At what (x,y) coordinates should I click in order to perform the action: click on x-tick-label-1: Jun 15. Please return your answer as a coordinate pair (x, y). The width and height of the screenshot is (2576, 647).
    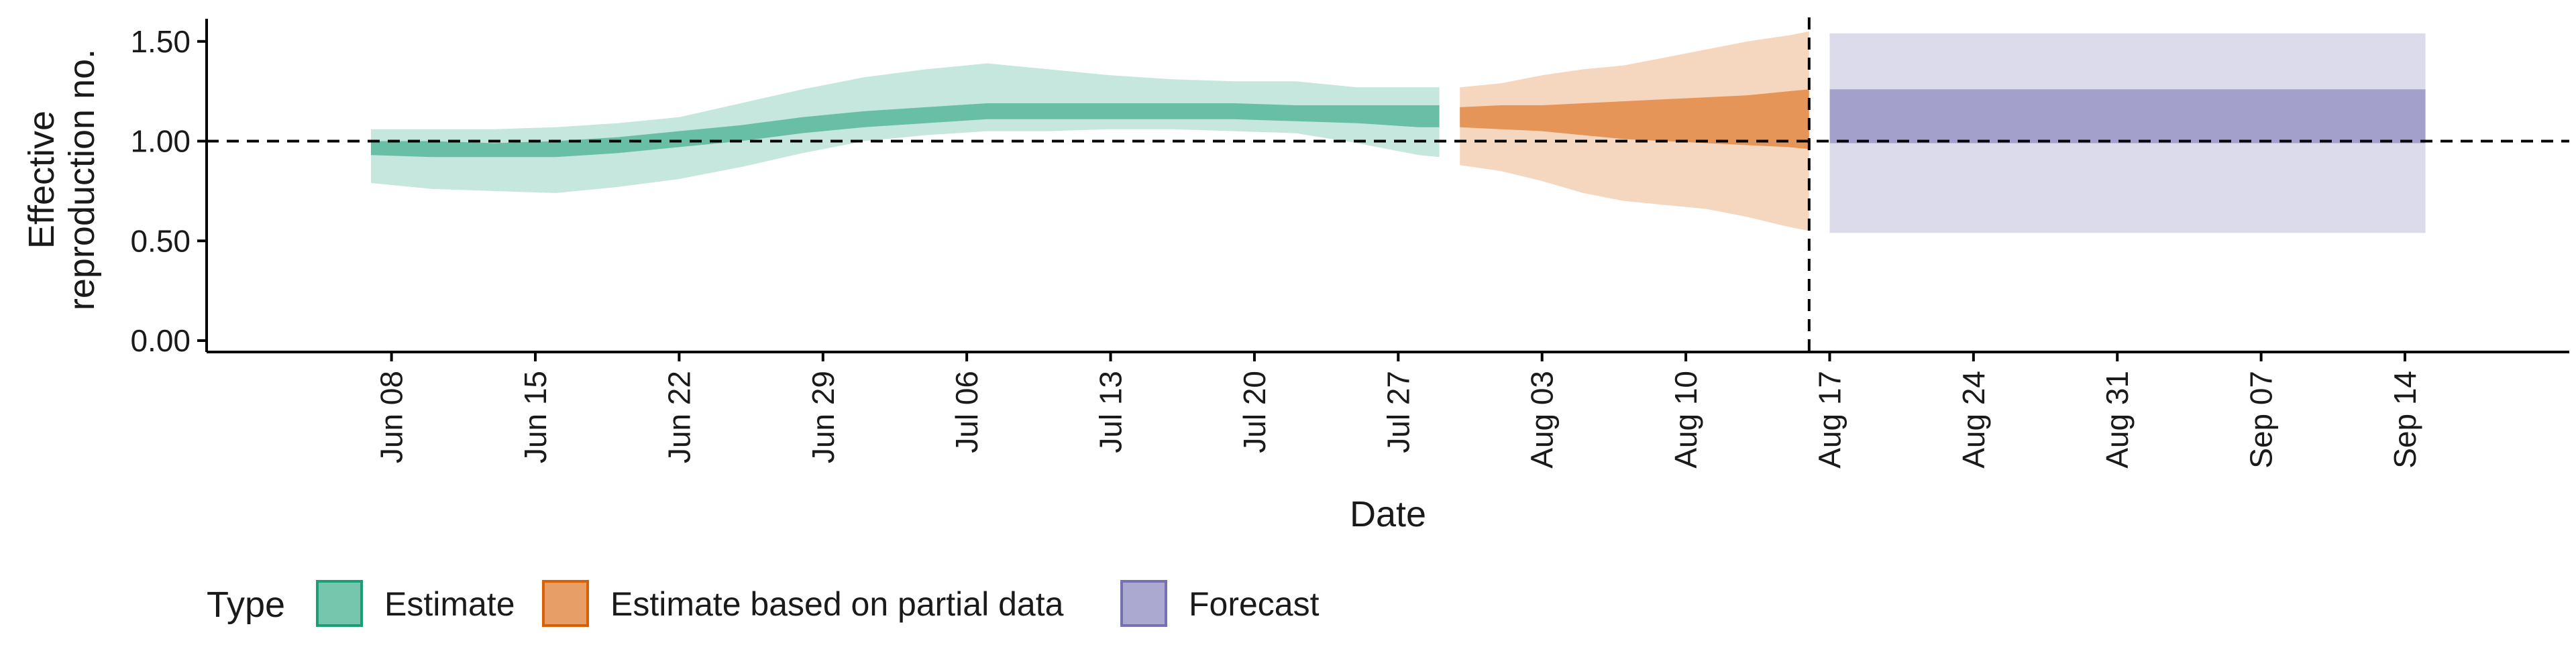
    Looking at the image, I should click on (535, 417).